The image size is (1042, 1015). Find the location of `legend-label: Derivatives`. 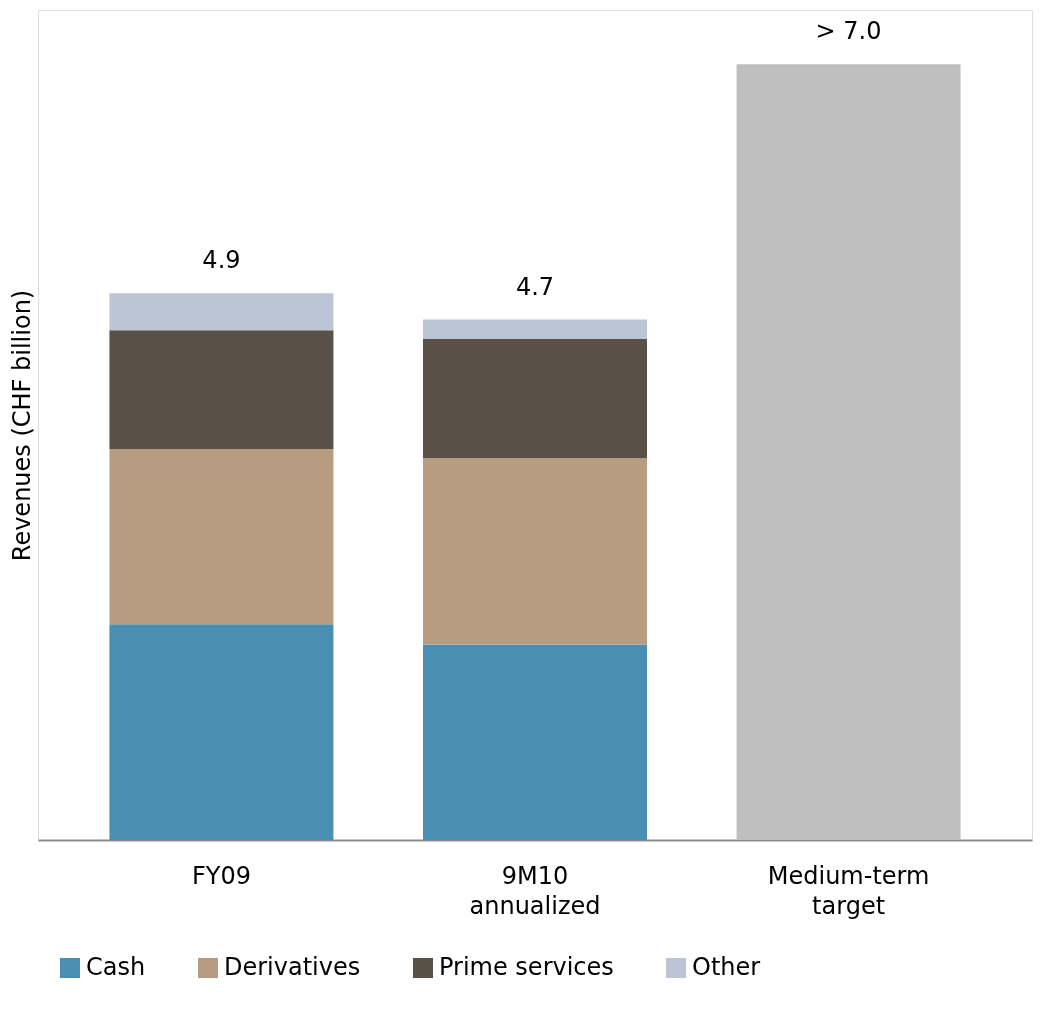

legend-label: Derivatives is located at coordinates (292, 967).